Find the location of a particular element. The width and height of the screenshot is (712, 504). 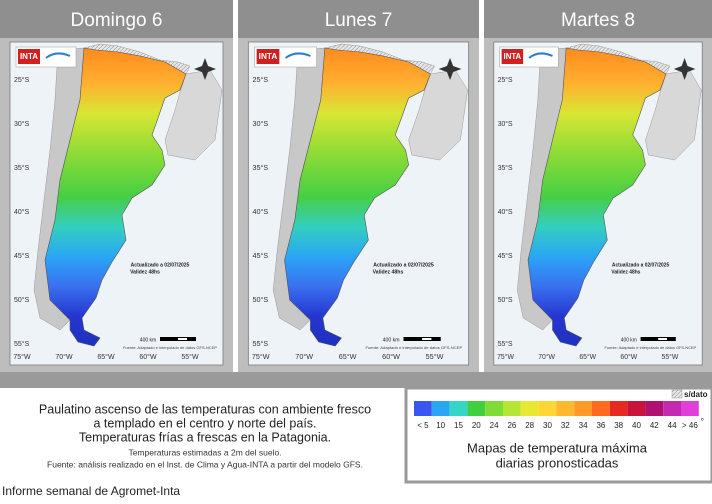

legend-label: 30 is located at coordinates (547, 425).